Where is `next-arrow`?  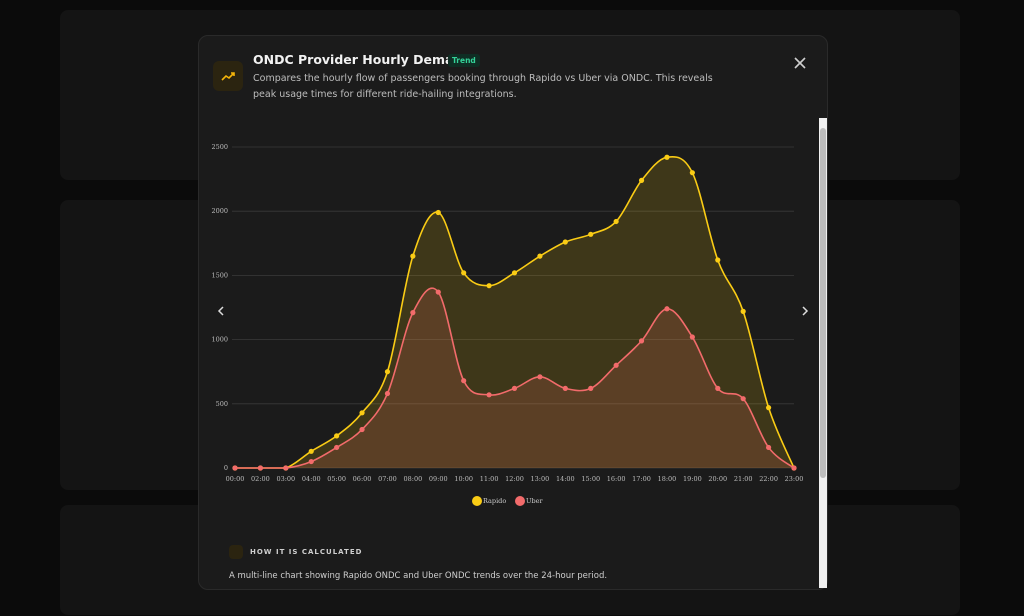
next-arrow is located at coordinates (805, 311).